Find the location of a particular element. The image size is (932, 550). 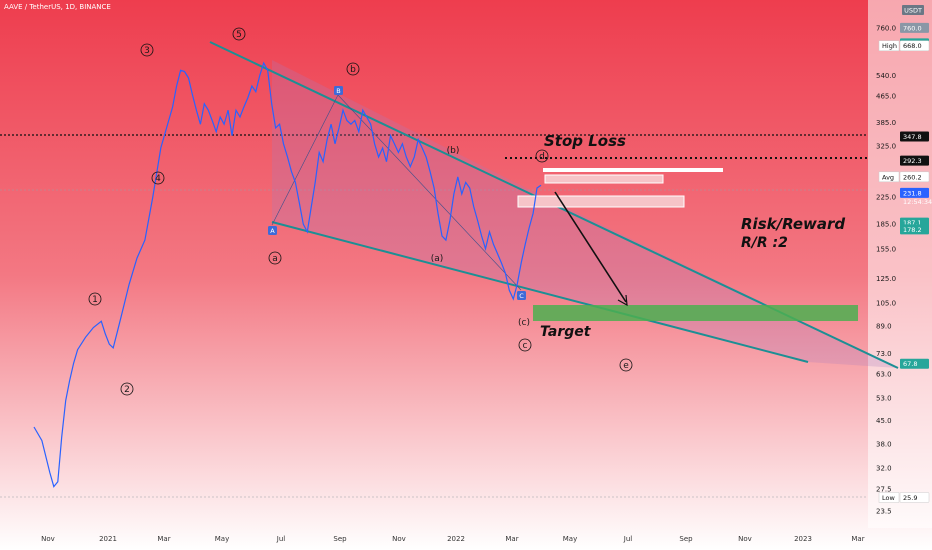

price-tag: 292.3 is located at coordinates (914, 160).